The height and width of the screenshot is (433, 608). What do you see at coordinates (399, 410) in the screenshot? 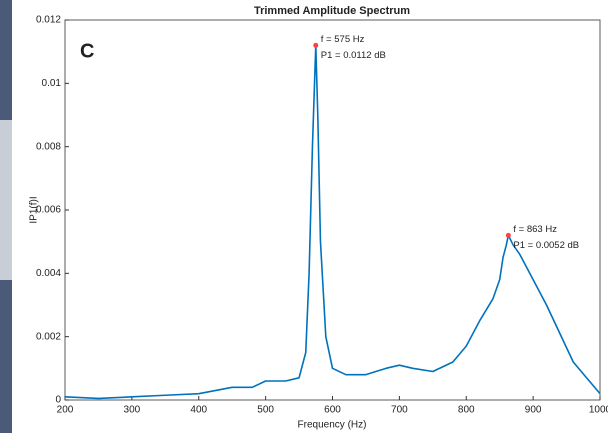
I see `x-tick-label: 700` at bounding box center [399, 410].